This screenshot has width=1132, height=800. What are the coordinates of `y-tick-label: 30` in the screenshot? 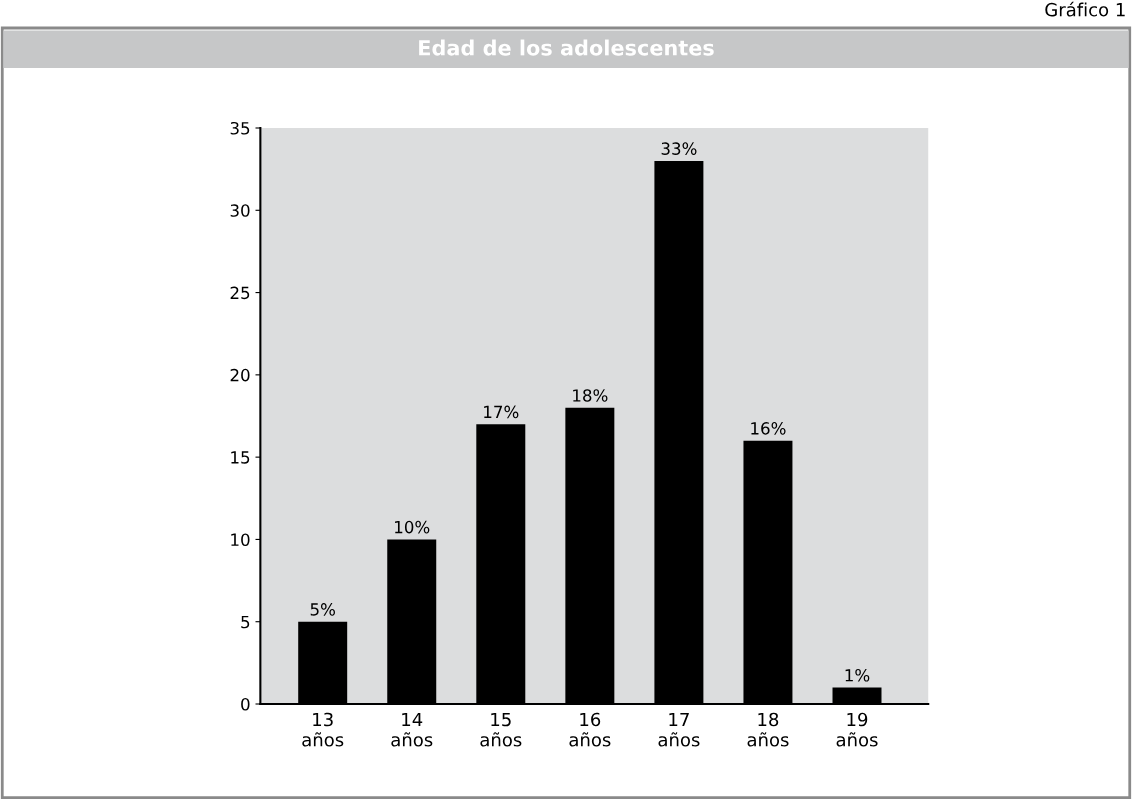 It's located at (240, 210).